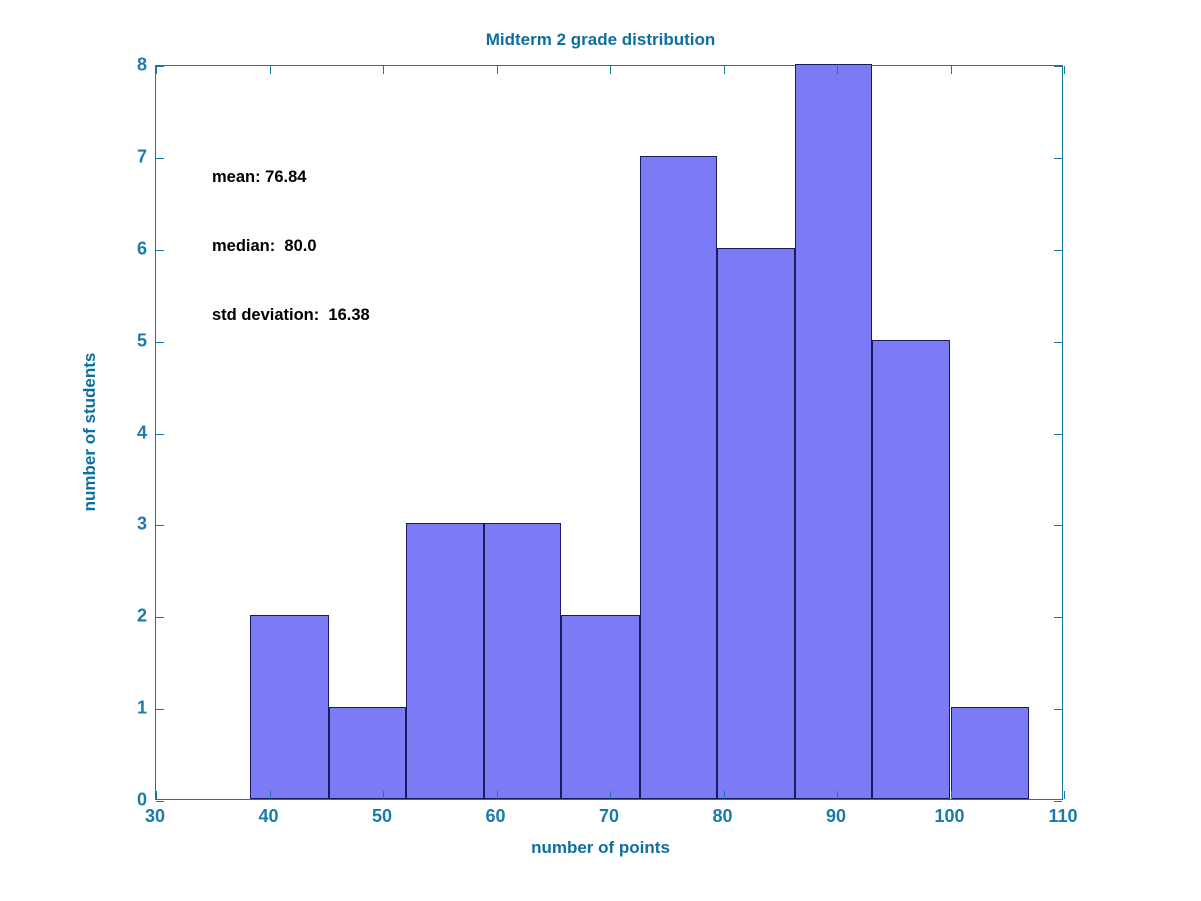 This screenshot has height=901, width=1201. I want to click on stats-std: std deviation: 16.38, so click(291, 315).